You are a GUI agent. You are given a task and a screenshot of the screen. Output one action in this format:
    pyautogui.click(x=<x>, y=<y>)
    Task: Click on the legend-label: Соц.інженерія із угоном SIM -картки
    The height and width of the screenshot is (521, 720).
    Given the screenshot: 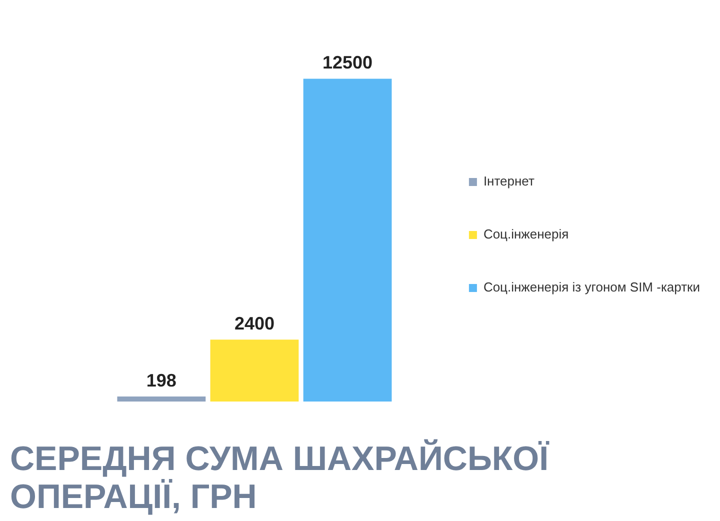 What is the action you would take?
    pyautogui.click(x=591, y=287)
    